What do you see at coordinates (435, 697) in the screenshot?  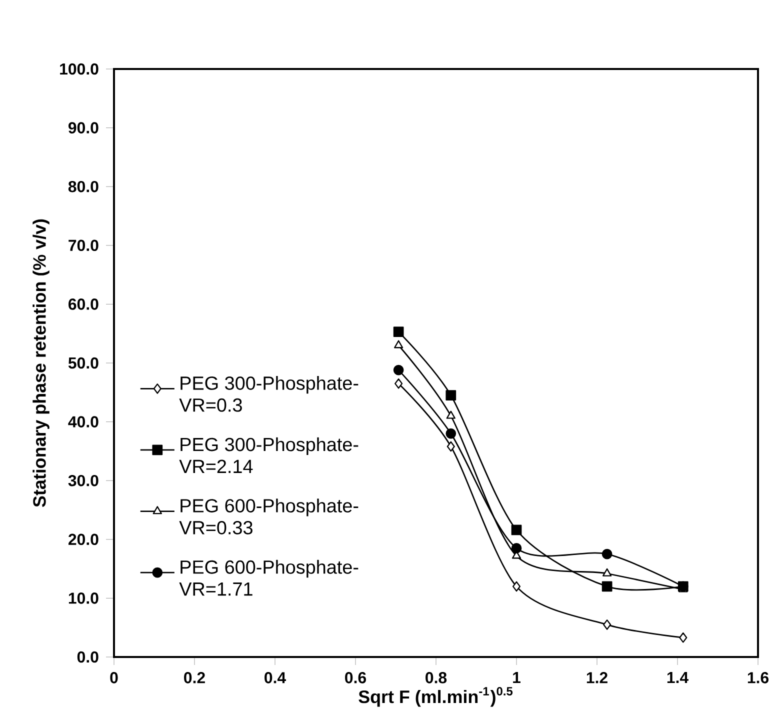 I see `x-axis-title: Sqrt F (ml.min$^{-1}$)$^{0.5}$` at bounding box center [435, 697].